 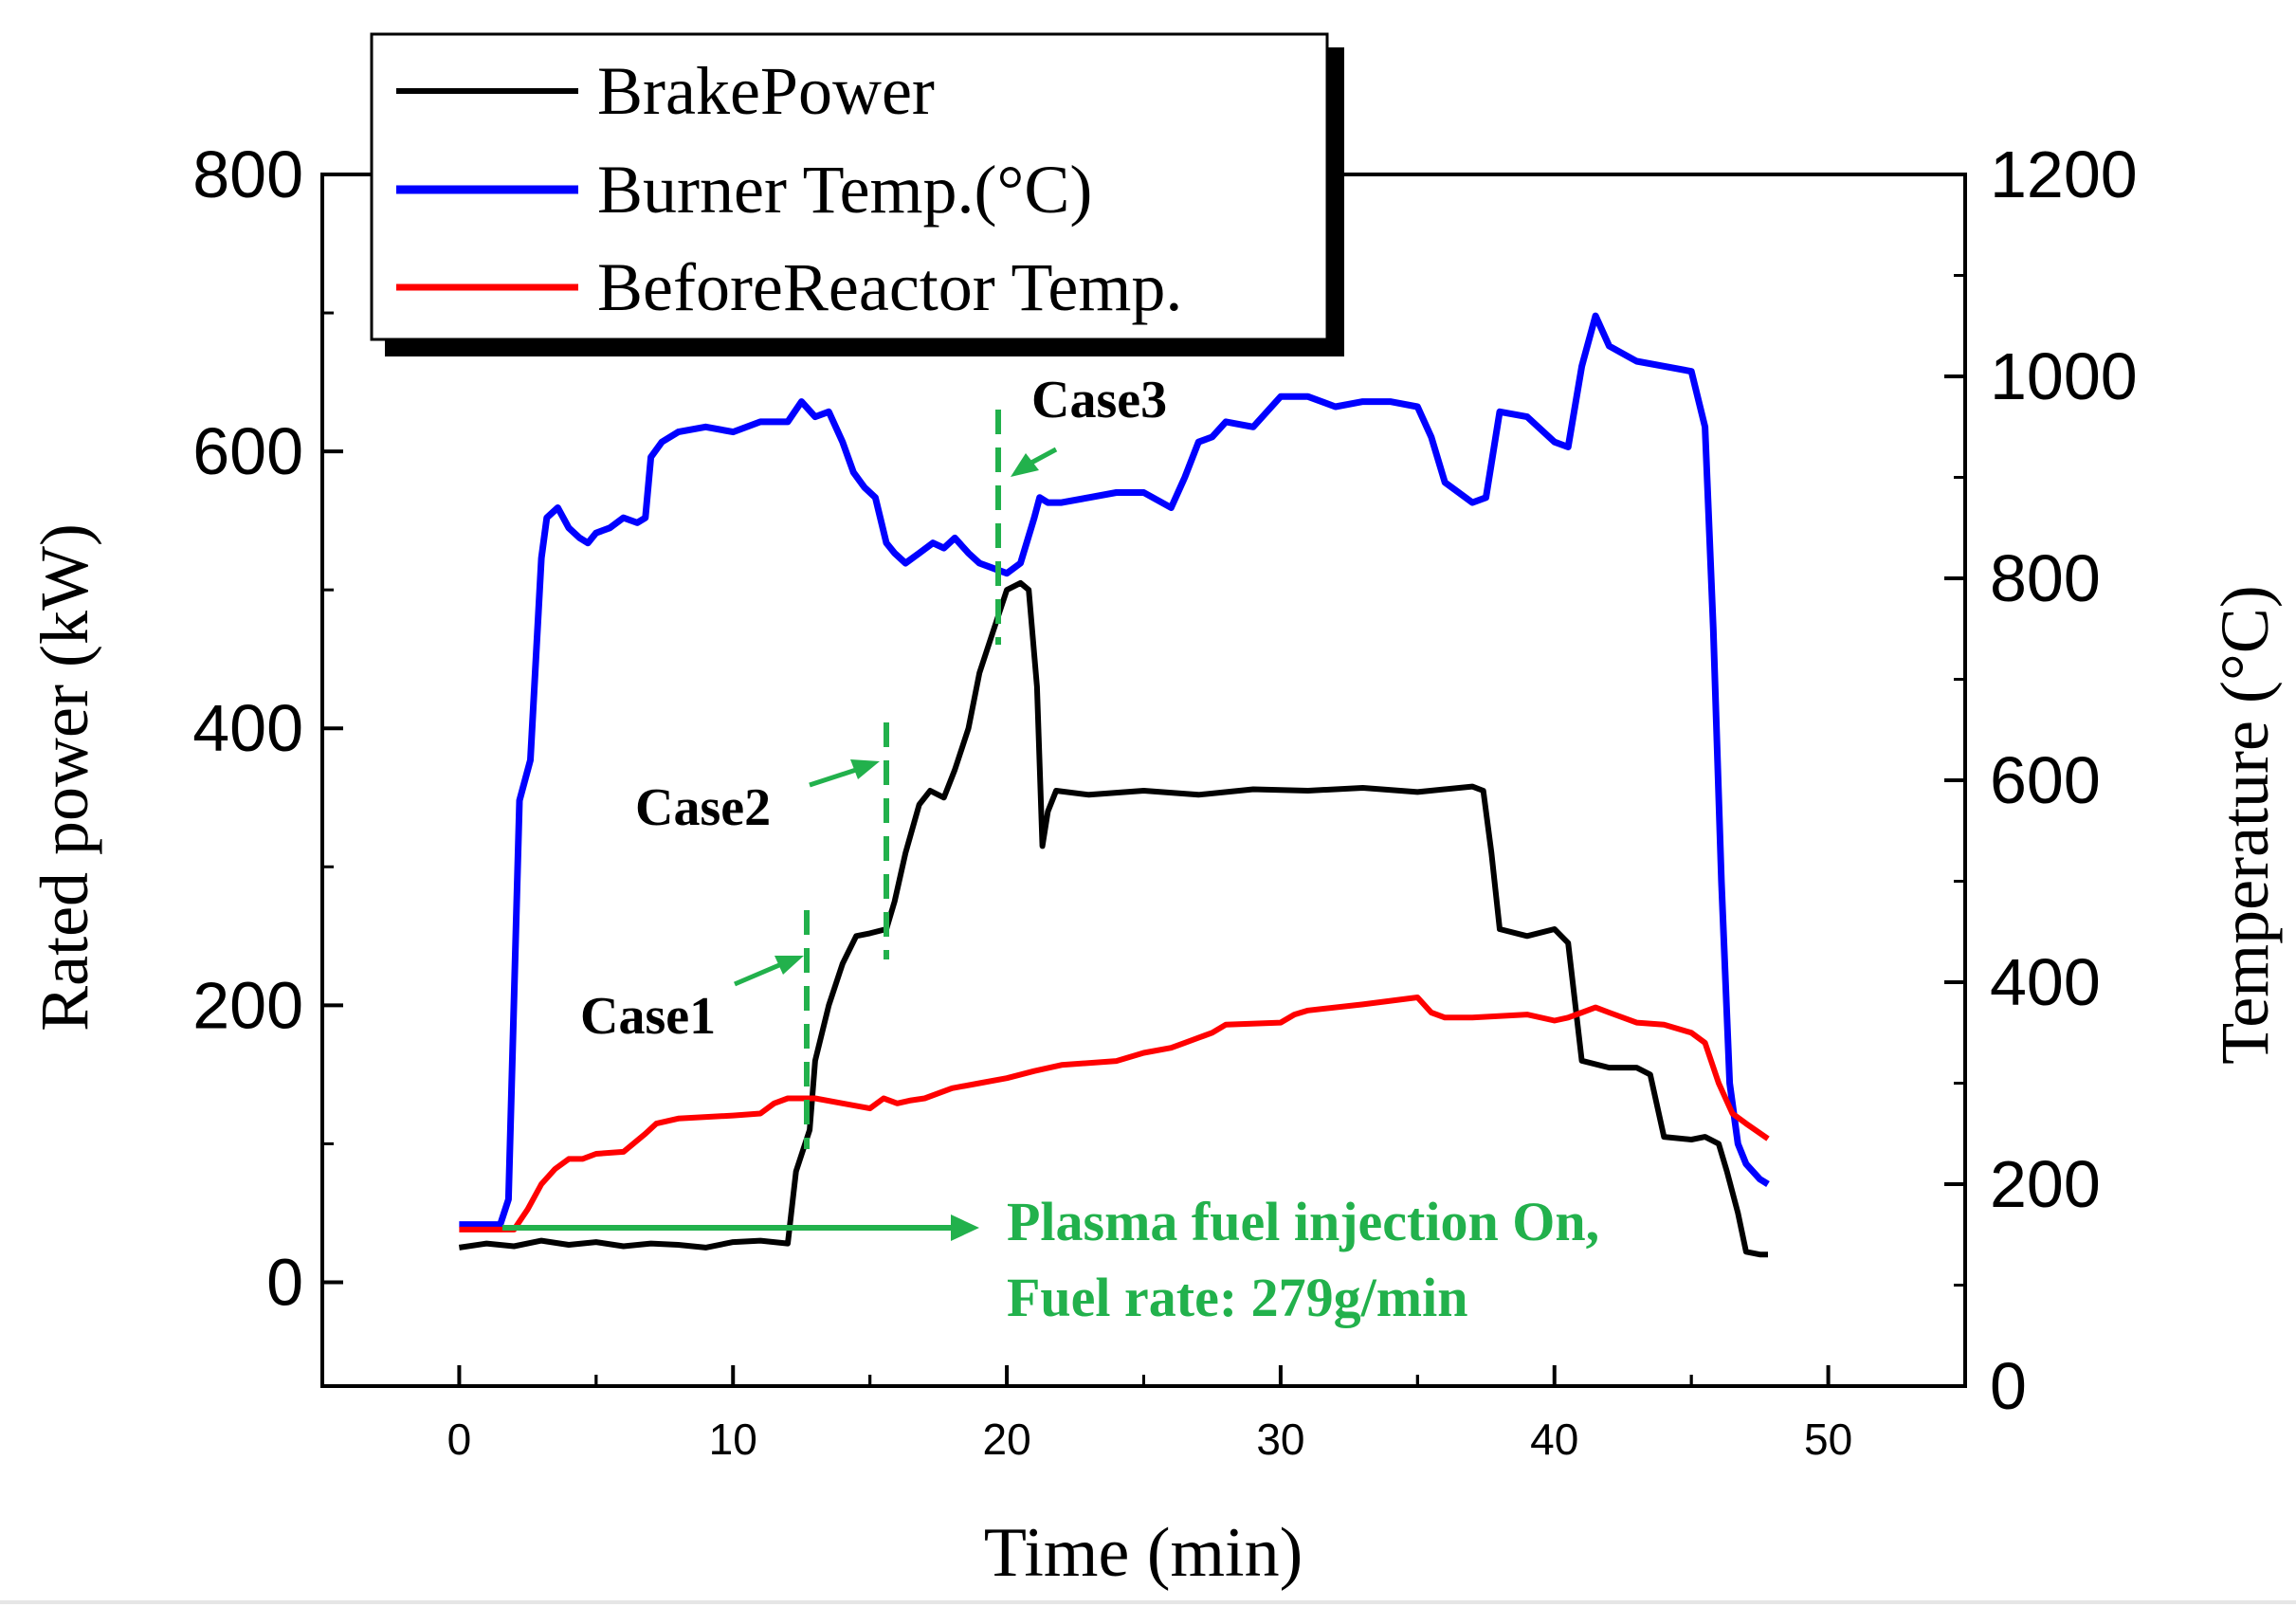 I want to click on y-right-tick-label: 600, so click(x=2045, y=780).